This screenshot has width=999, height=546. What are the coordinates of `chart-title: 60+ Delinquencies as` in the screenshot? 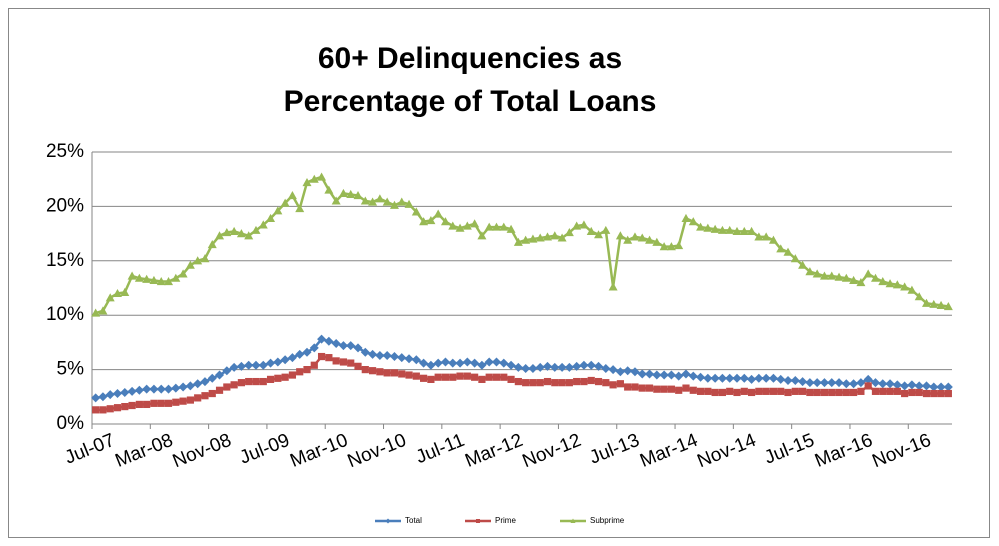 It's located at (470, 58).